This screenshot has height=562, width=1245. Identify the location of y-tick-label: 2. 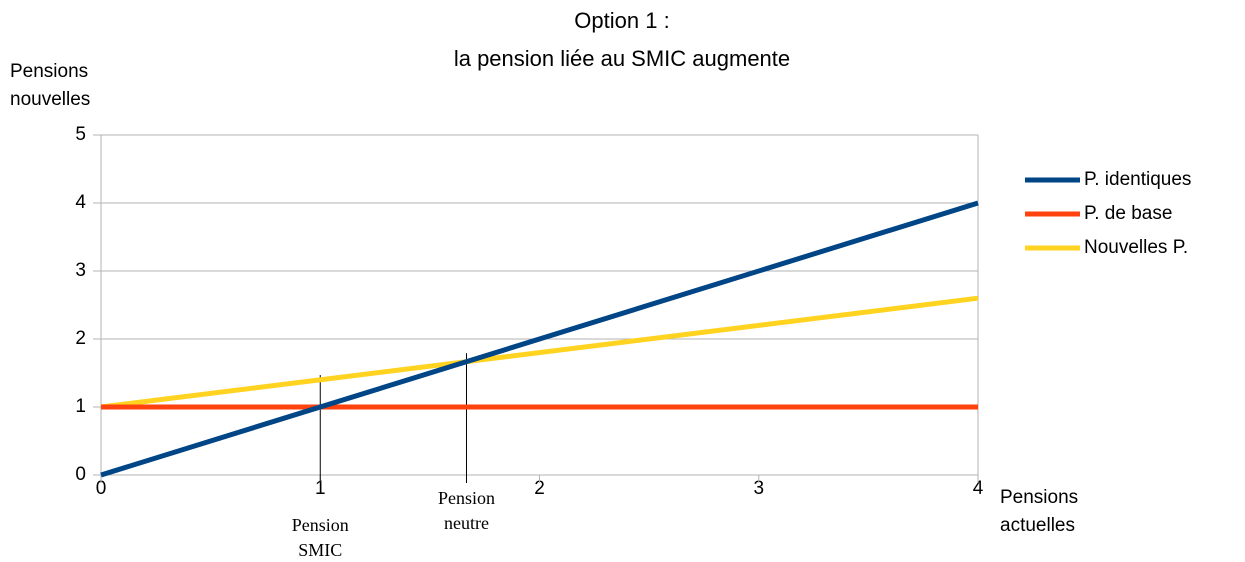
(80, 338).